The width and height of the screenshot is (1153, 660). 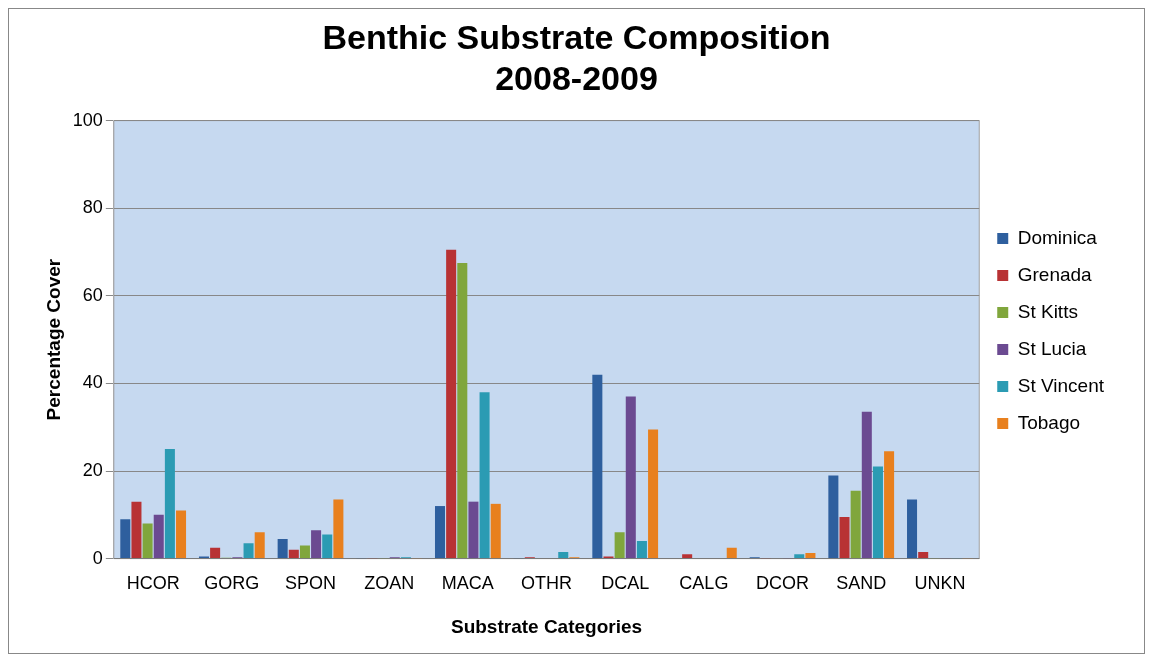 What do you see at coordinates (311, 583) in the screenshot?
I see `x-tick-label: SPON` at bounding box center [311, 583].